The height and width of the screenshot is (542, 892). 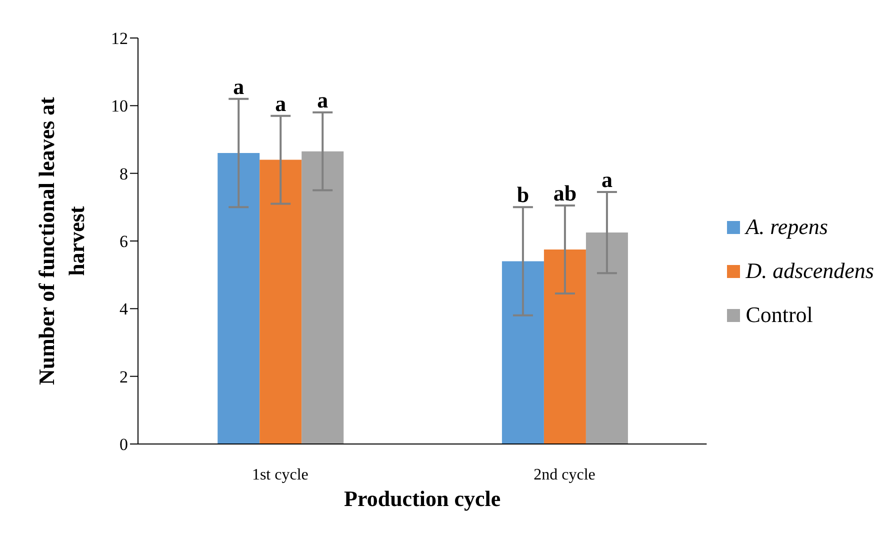 I want to click on y-axis-title: Number of functional leaves at harvest, so click(x=61, y=241).